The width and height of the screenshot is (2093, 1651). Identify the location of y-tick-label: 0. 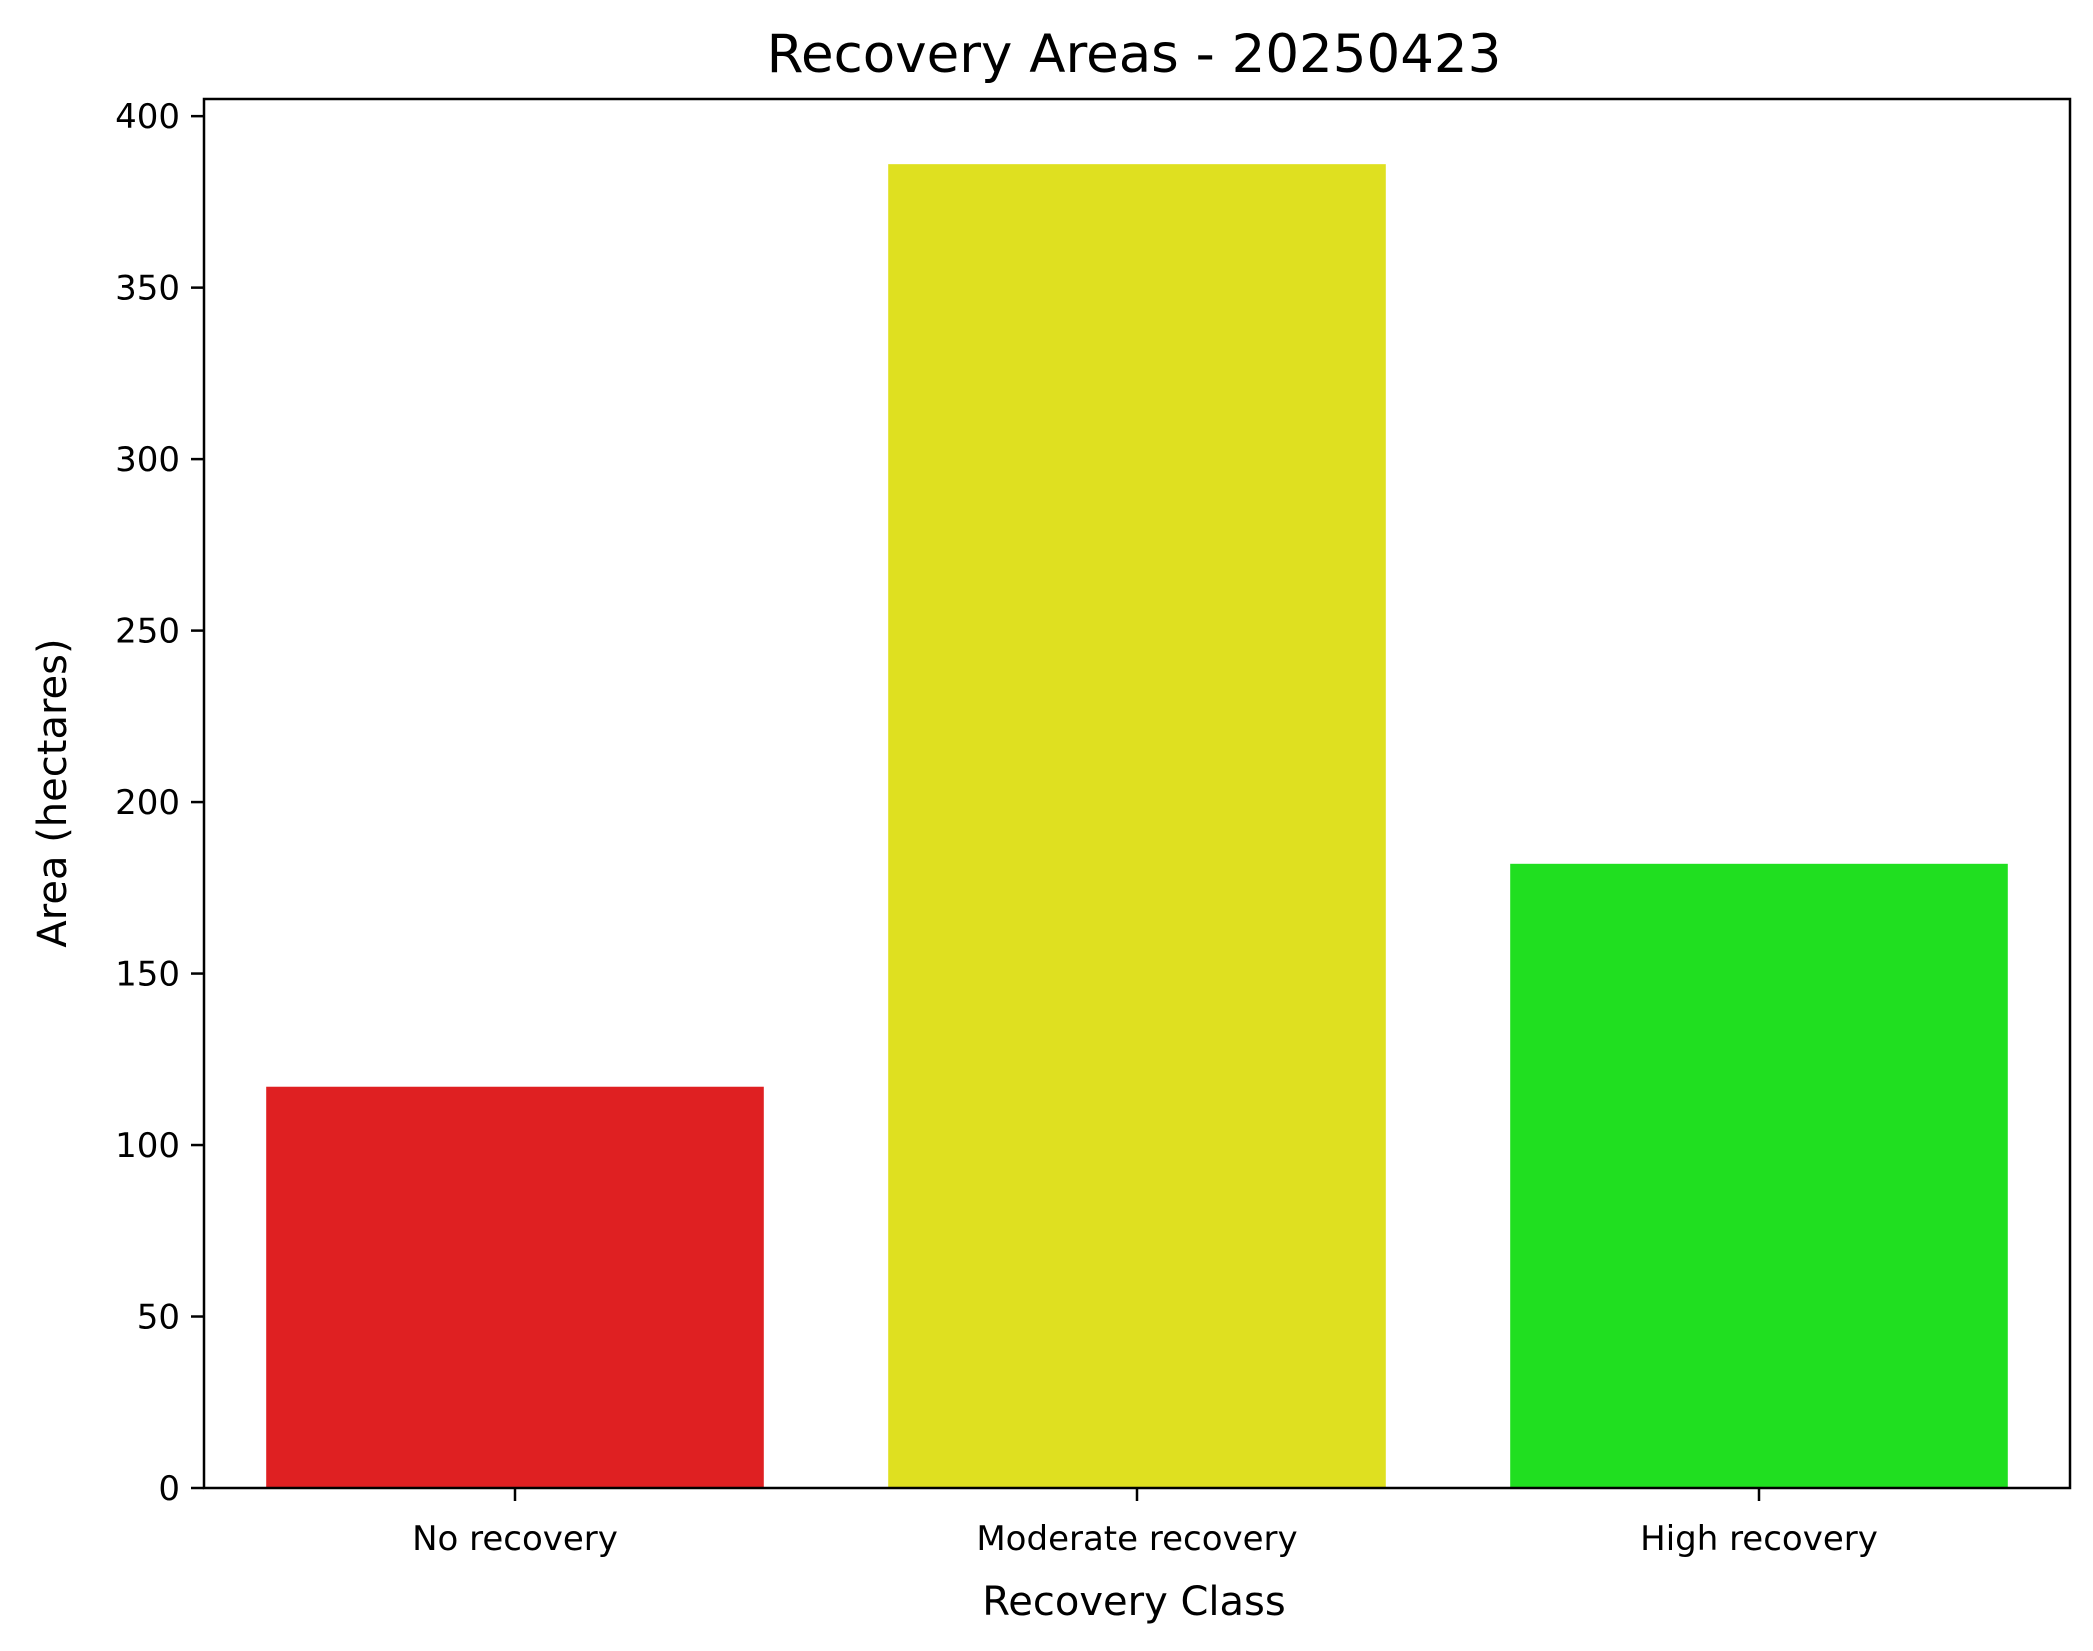
(169, 1489).